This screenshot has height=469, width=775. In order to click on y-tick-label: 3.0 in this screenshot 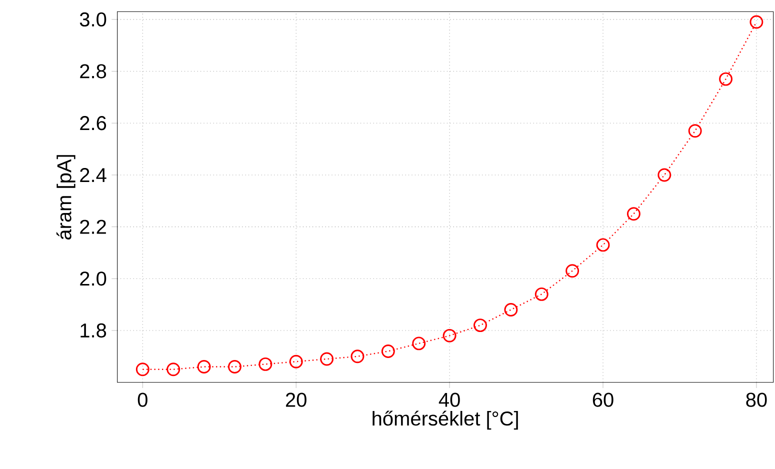, I will do `click(93, 19)`.